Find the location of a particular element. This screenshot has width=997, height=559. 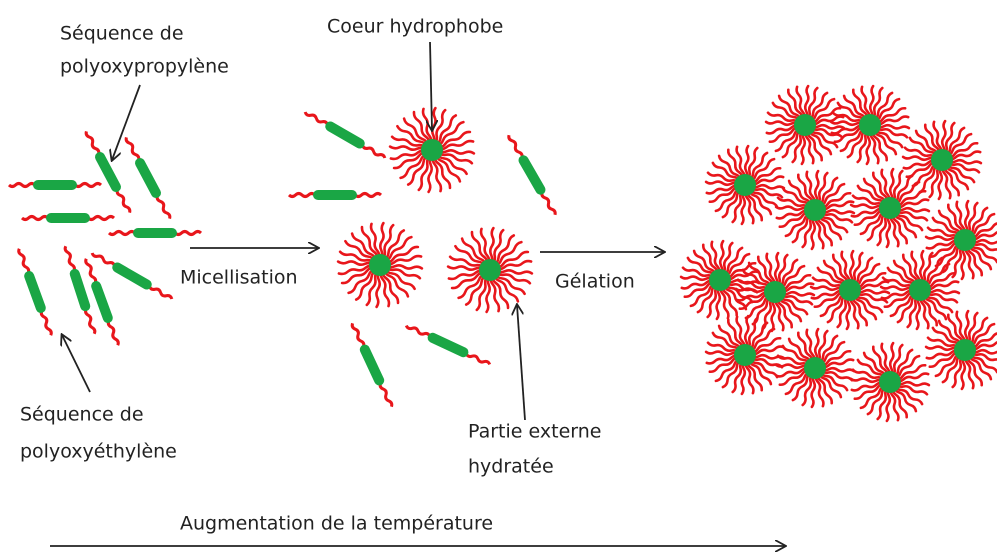

peo-arrow is located at coordinates (76, 364).